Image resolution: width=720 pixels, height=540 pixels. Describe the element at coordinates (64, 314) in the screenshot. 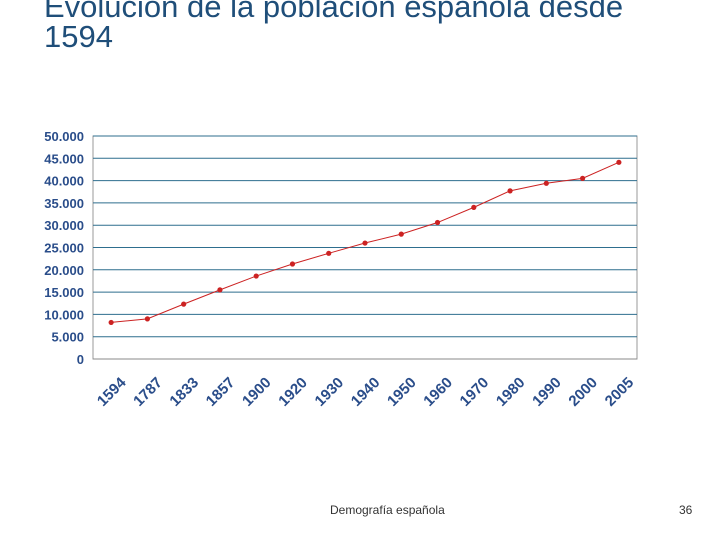

I see `y-tick-label: 10.000` at that location.